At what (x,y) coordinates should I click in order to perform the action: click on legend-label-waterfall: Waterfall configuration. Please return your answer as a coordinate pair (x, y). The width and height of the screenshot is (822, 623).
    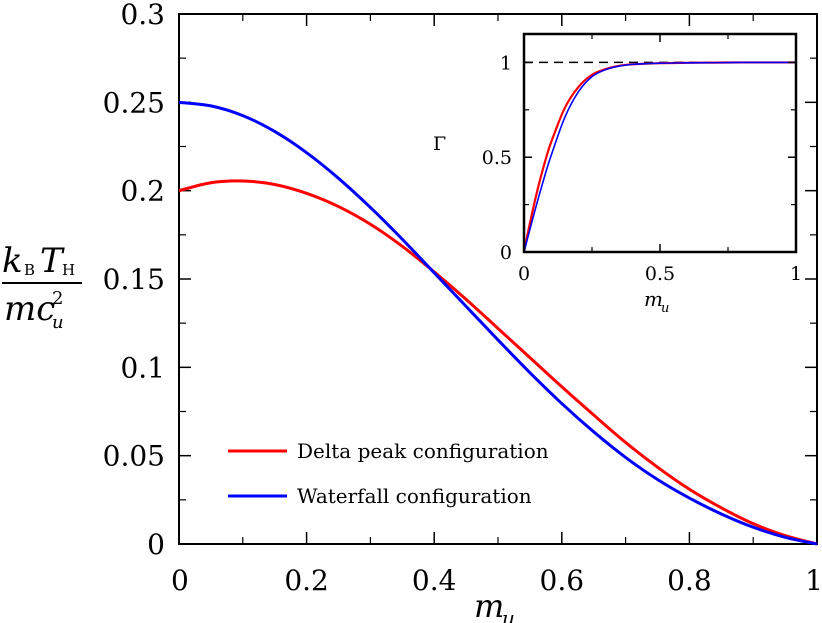
    Looking at the image, I should click on (414, 496).